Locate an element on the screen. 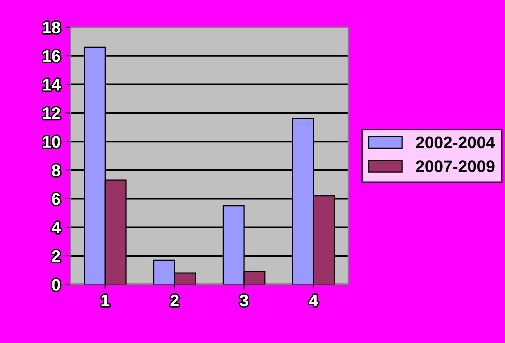  legend-label: 2007-2009 is located at coordinates (455, 166).